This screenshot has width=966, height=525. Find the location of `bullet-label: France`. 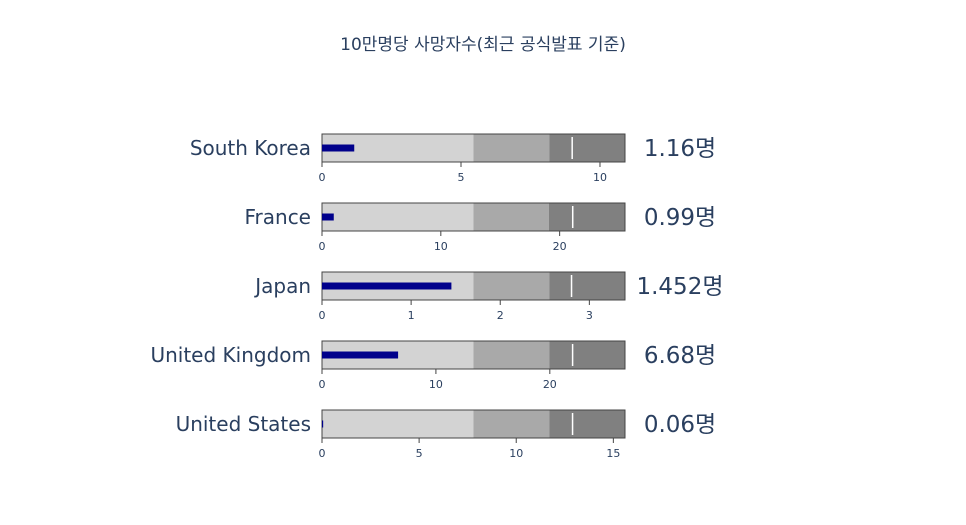

bullet-label: France is located at coordinates (277, 217).